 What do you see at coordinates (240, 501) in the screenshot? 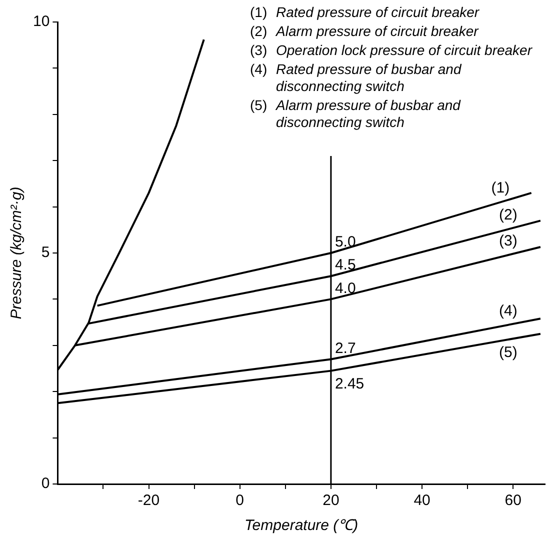
I see `x-tick-label: 0` at bounding box center [240, 501].